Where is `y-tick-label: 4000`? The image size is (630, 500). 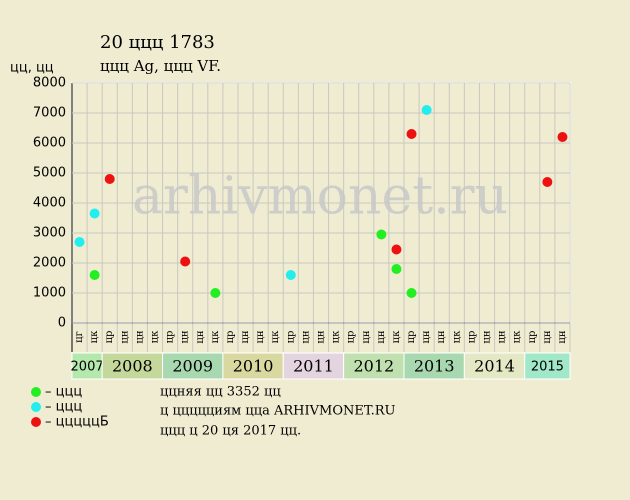
y-tick-label: 4000 is located at coordinates (49, 203).